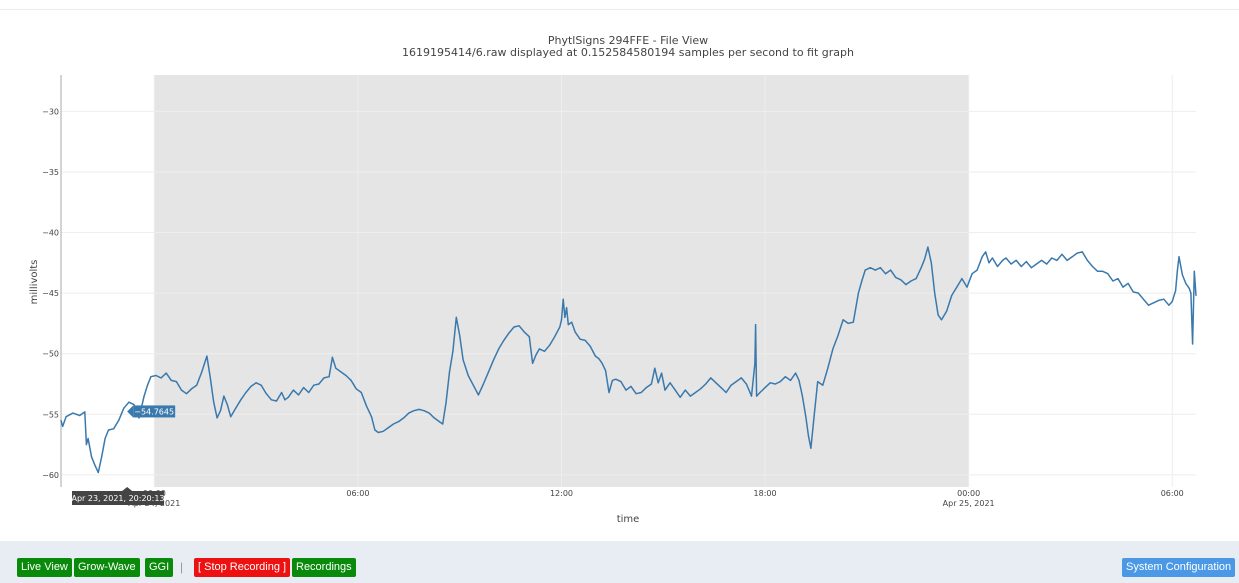 The image size is (1239, 583). I want to click on grow-wave-button: Grow-Wave, so click(107, 567).